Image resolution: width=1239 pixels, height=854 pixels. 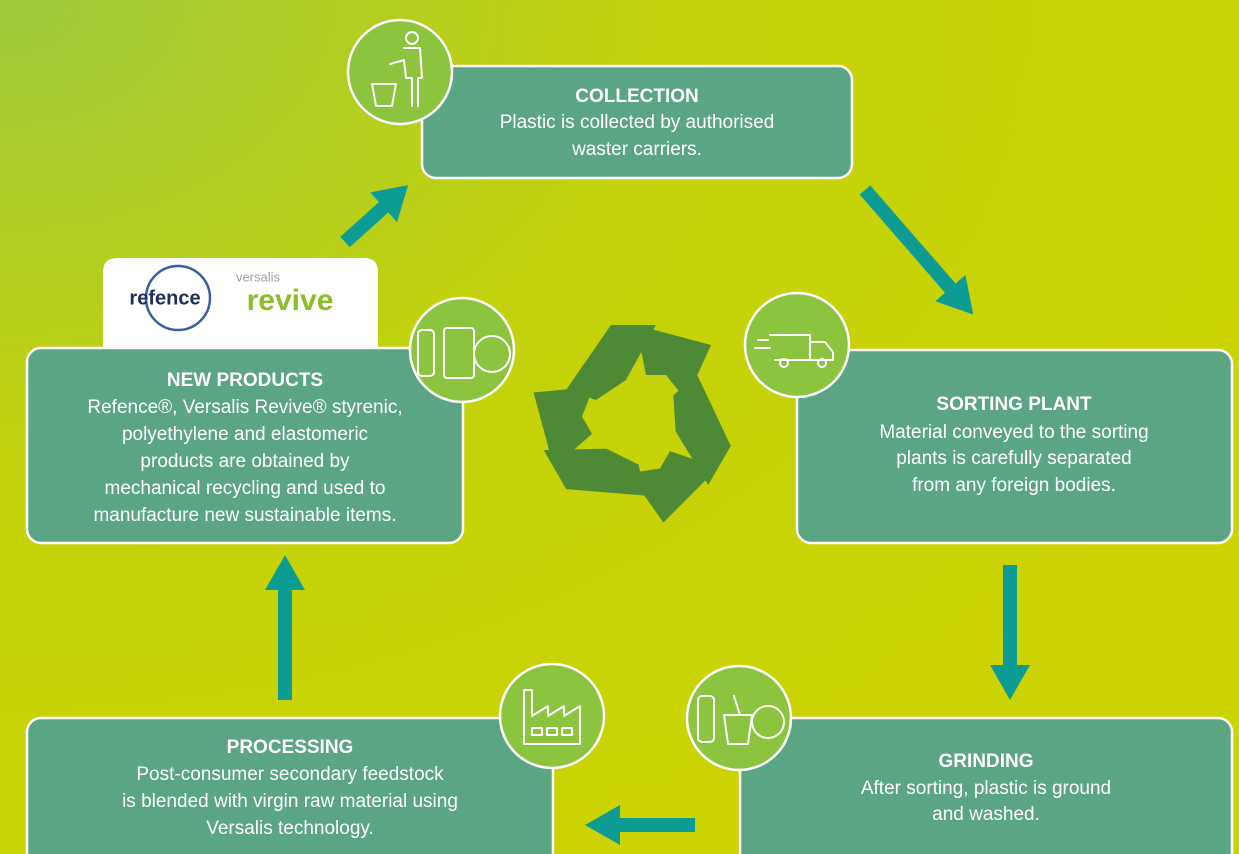 What do you see at coordinates (986, 814) in the screenshot?
I see `step-text: and washed.` at bounding box center [986, 814].